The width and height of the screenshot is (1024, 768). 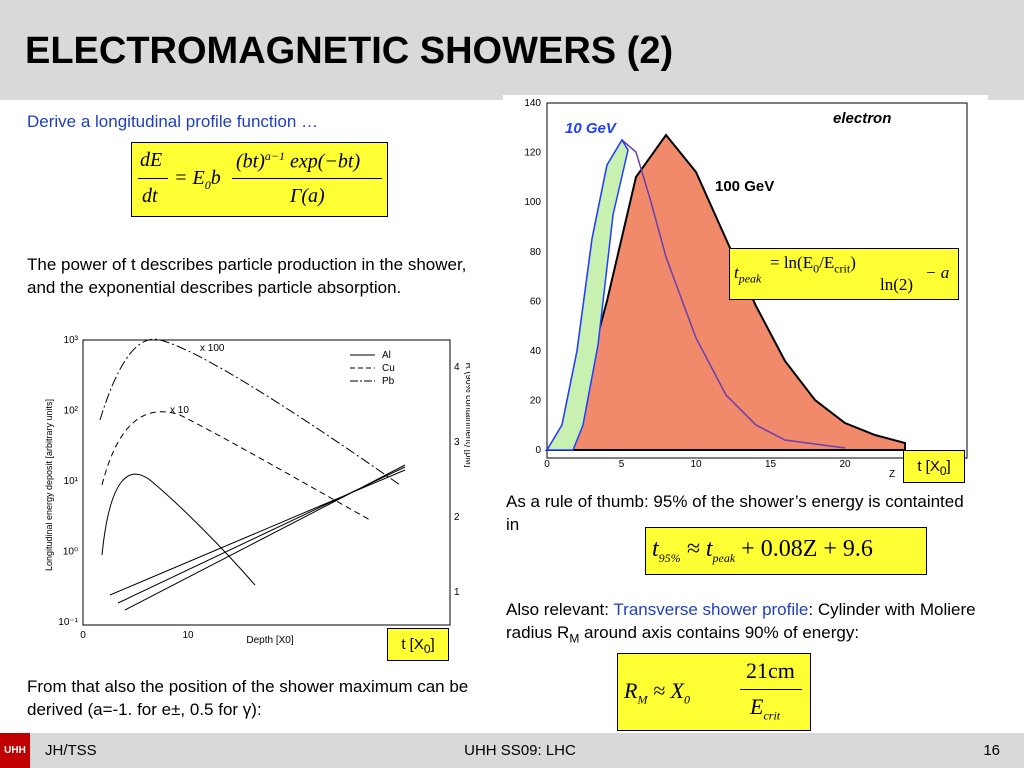 What do you see at coordinates (71, 411) in the screenshot?
I see `y-tick-label: 10²` at bounding box center [71, 411].